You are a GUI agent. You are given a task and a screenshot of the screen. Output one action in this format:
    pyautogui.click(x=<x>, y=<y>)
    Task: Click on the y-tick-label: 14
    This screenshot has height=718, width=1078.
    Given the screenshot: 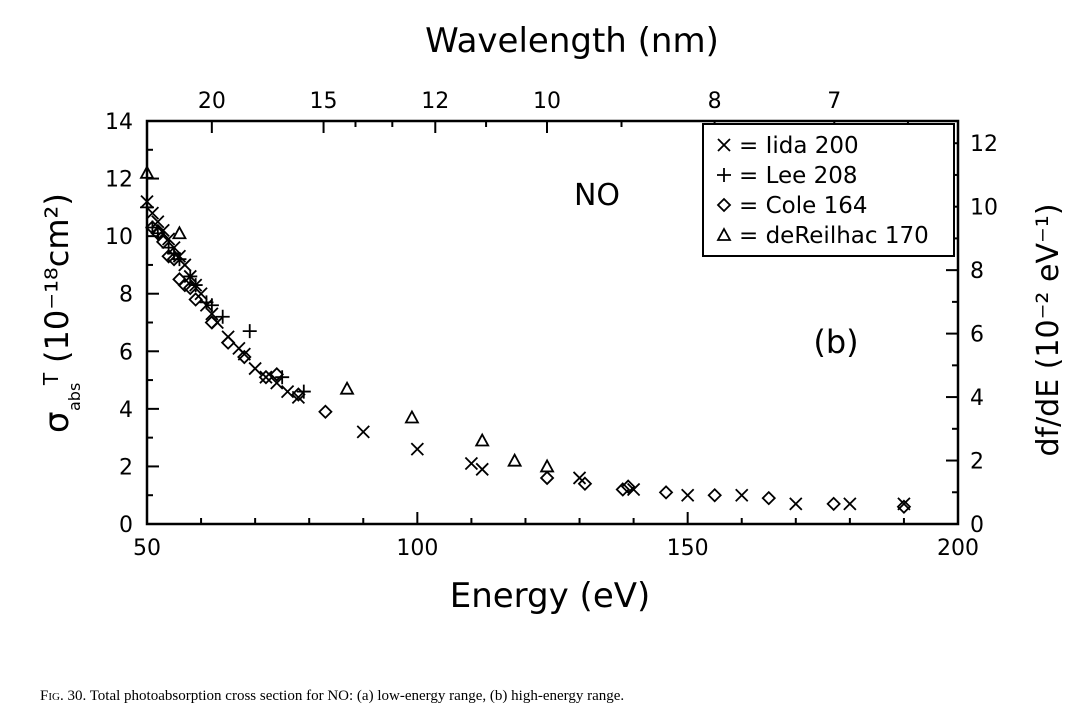 What is the action you would take?
    pyautogui.click(x=119, y=122)
    